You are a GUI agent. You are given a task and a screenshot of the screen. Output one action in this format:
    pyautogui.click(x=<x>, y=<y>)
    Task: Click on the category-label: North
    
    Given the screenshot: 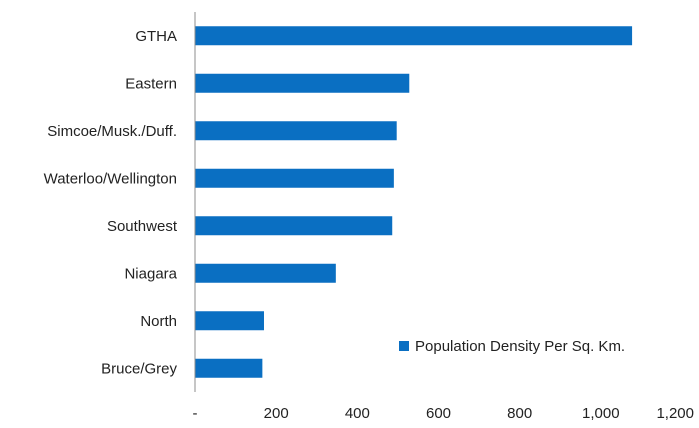 What is the action you would take?
    pyautogui.click(x=158, y=321)
    